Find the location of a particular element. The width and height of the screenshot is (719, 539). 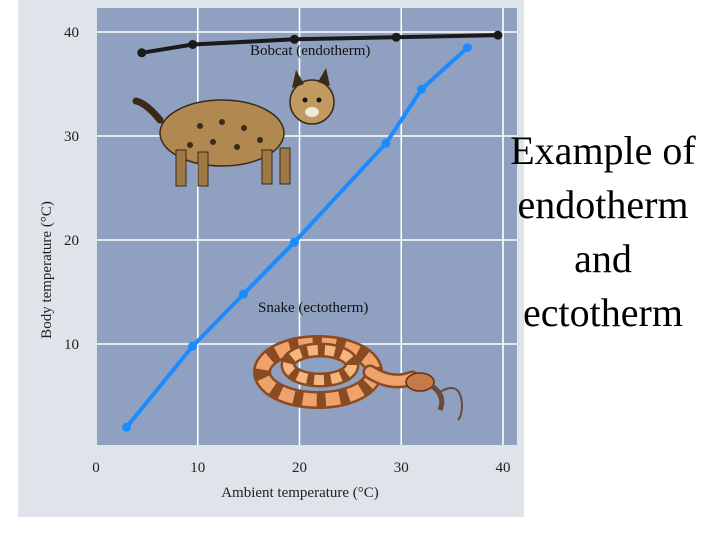

x-tick-label: 10 is located at coordinates (197, 468).